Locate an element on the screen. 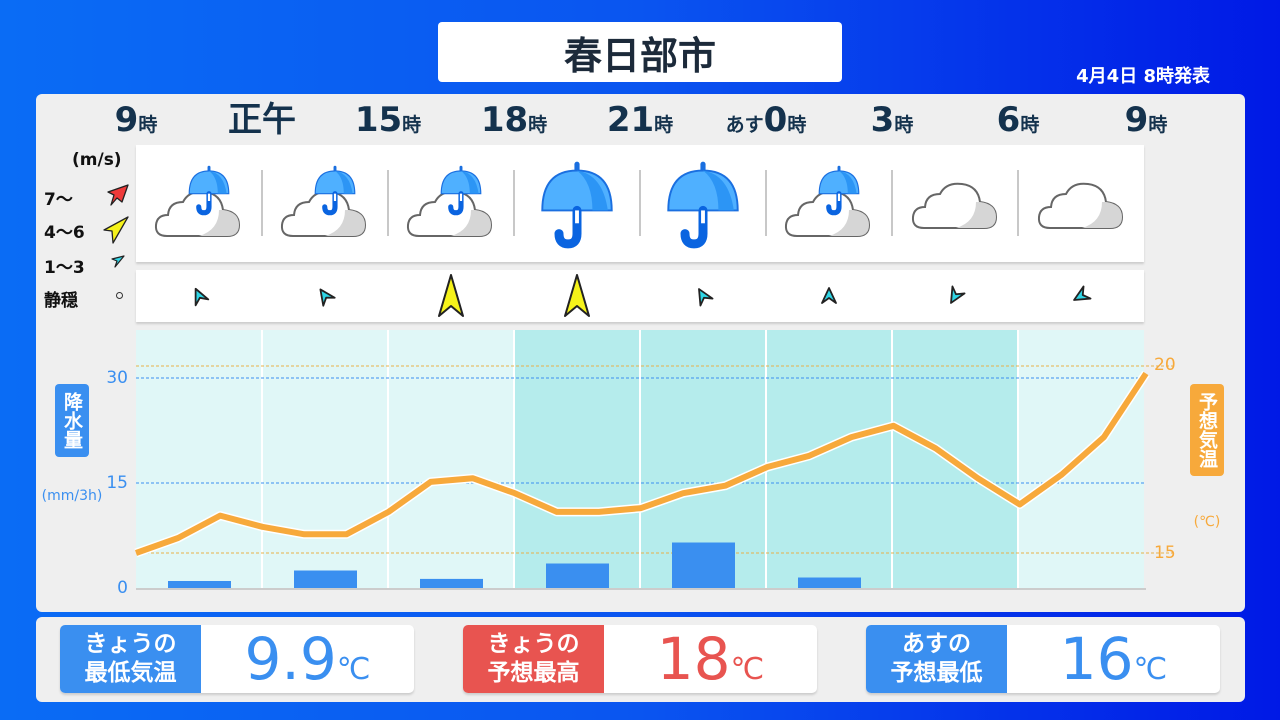 The image size is (1280, 720). wind-row is located at coordinates (640, 296).